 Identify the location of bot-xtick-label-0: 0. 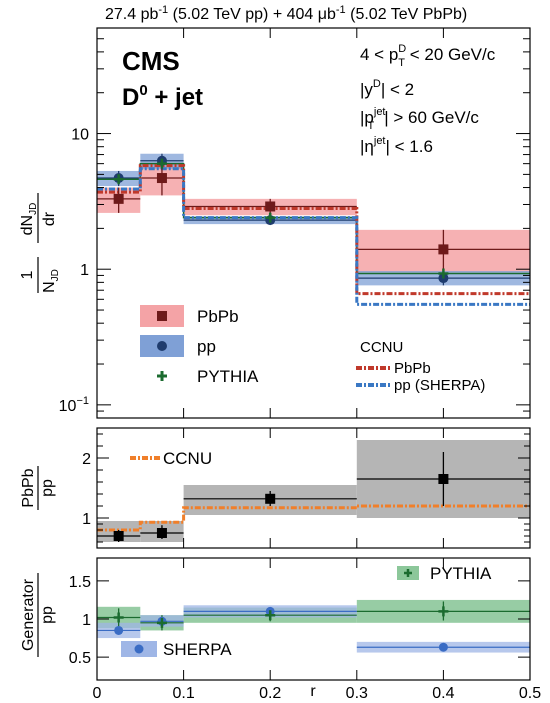
(97, 693).